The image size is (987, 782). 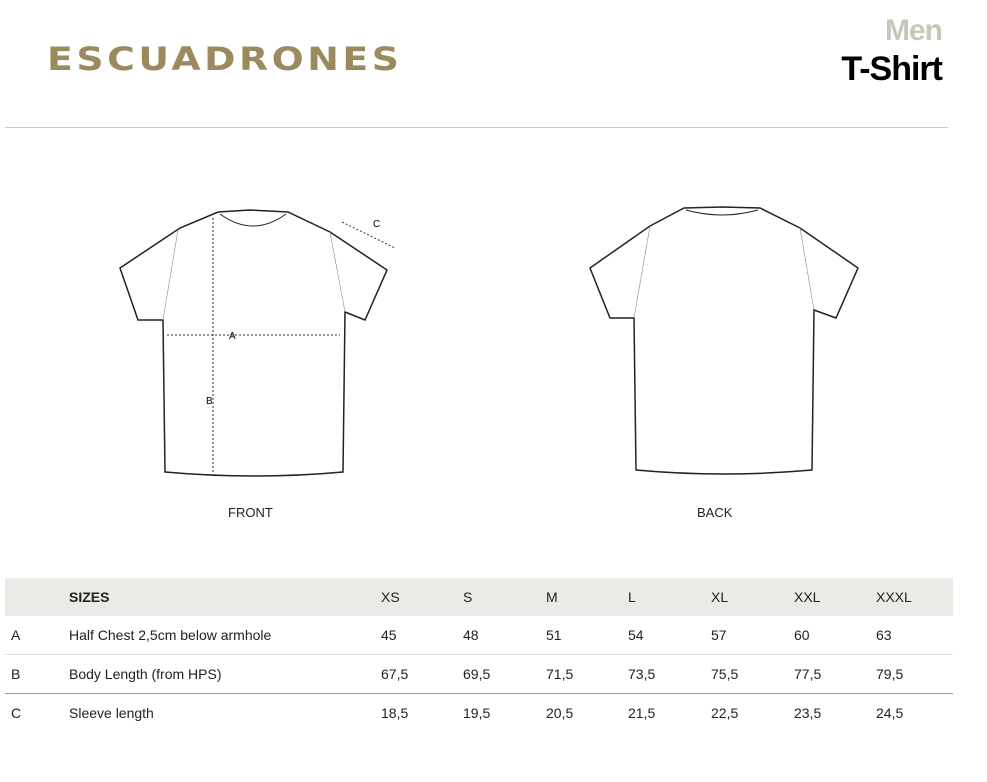 I want to click on cell: 24,5, so click(x=890, y=713).